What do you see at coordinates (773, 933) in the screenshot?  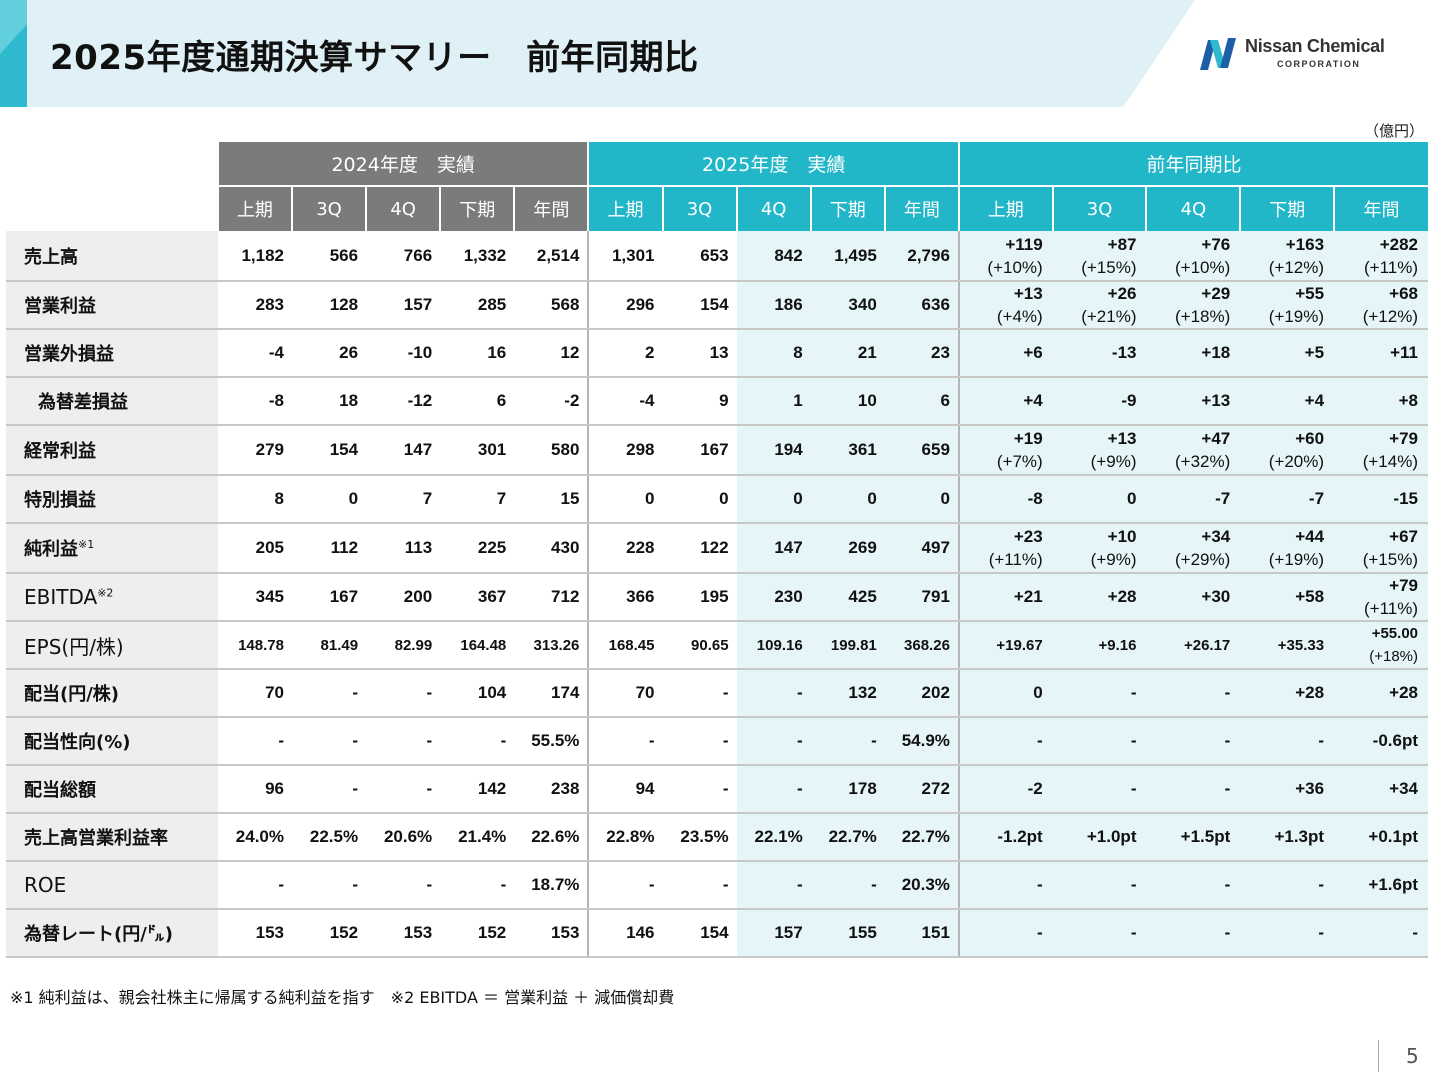 I see `cell-2025: 157` at bounding box center [773, 933].